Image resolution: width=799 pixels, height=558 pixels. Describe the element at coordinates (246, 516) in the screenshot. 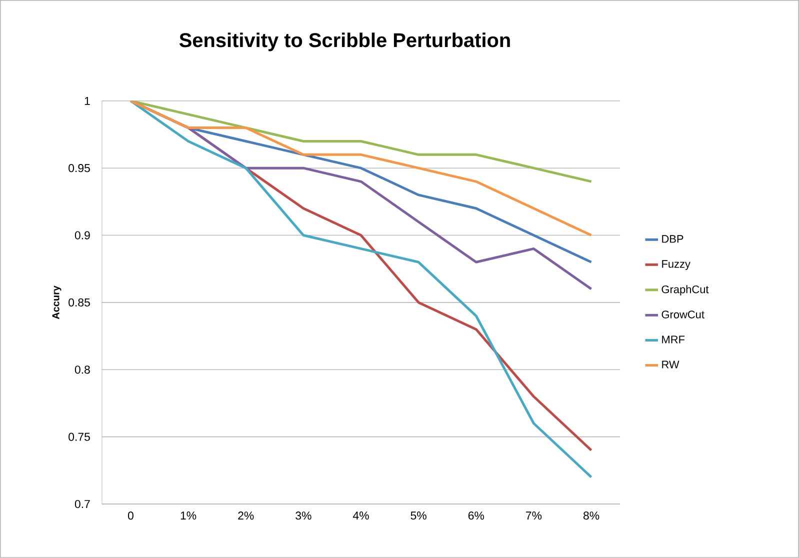

I see `x-tick-label: 2%` at that location.